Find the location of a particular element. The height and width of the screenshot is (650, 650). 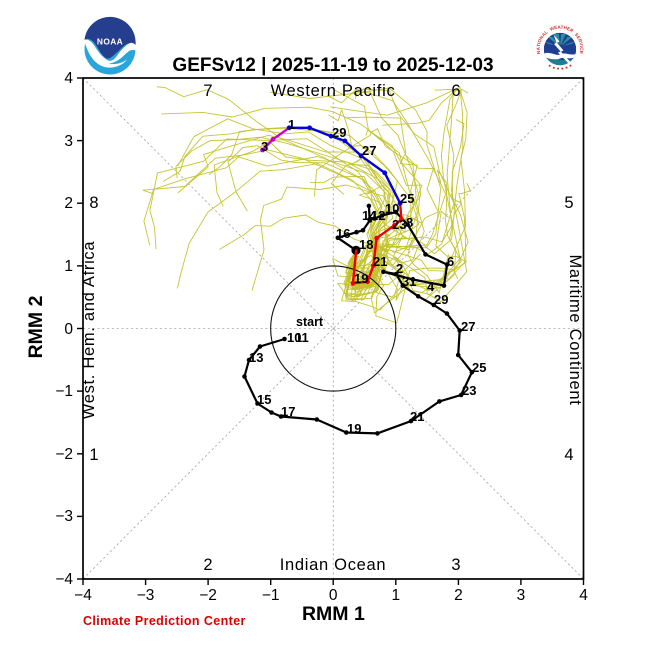

svg-text: 14 is located at coordinates (369, 215).